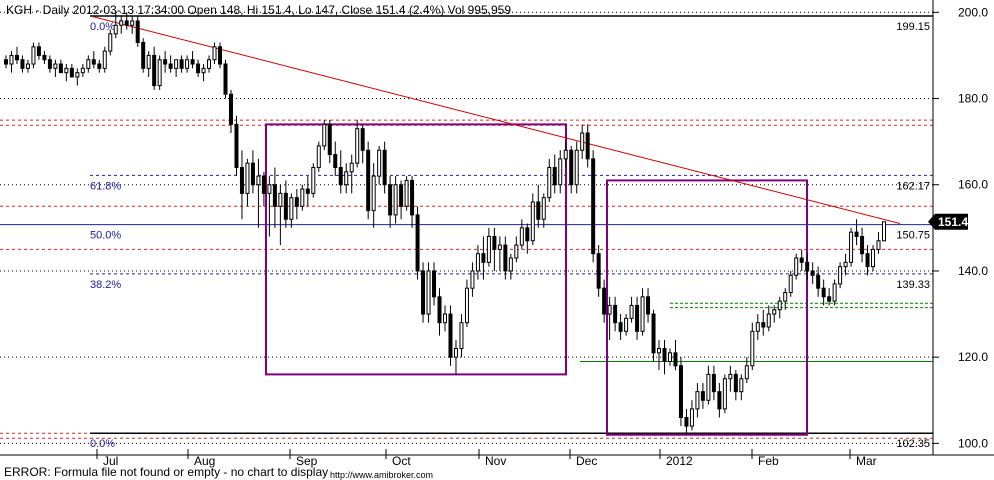  I want to click on y-tick-label: 140.0, so click(973, 271).